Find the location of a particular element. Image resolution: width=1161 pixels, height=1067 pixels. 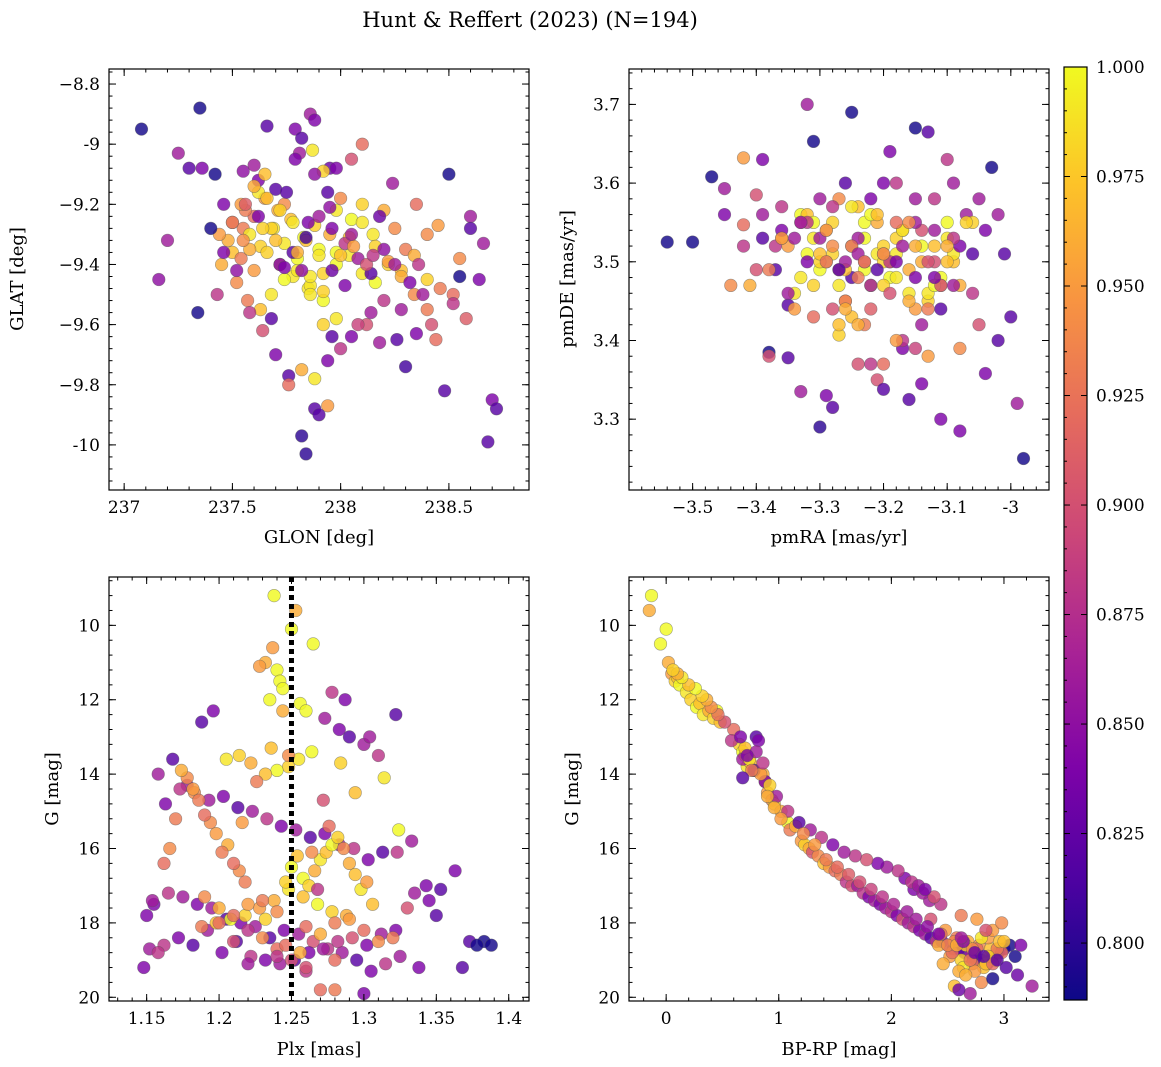

x-tick-label: 1.4 is located at coordinates (508, 1019).